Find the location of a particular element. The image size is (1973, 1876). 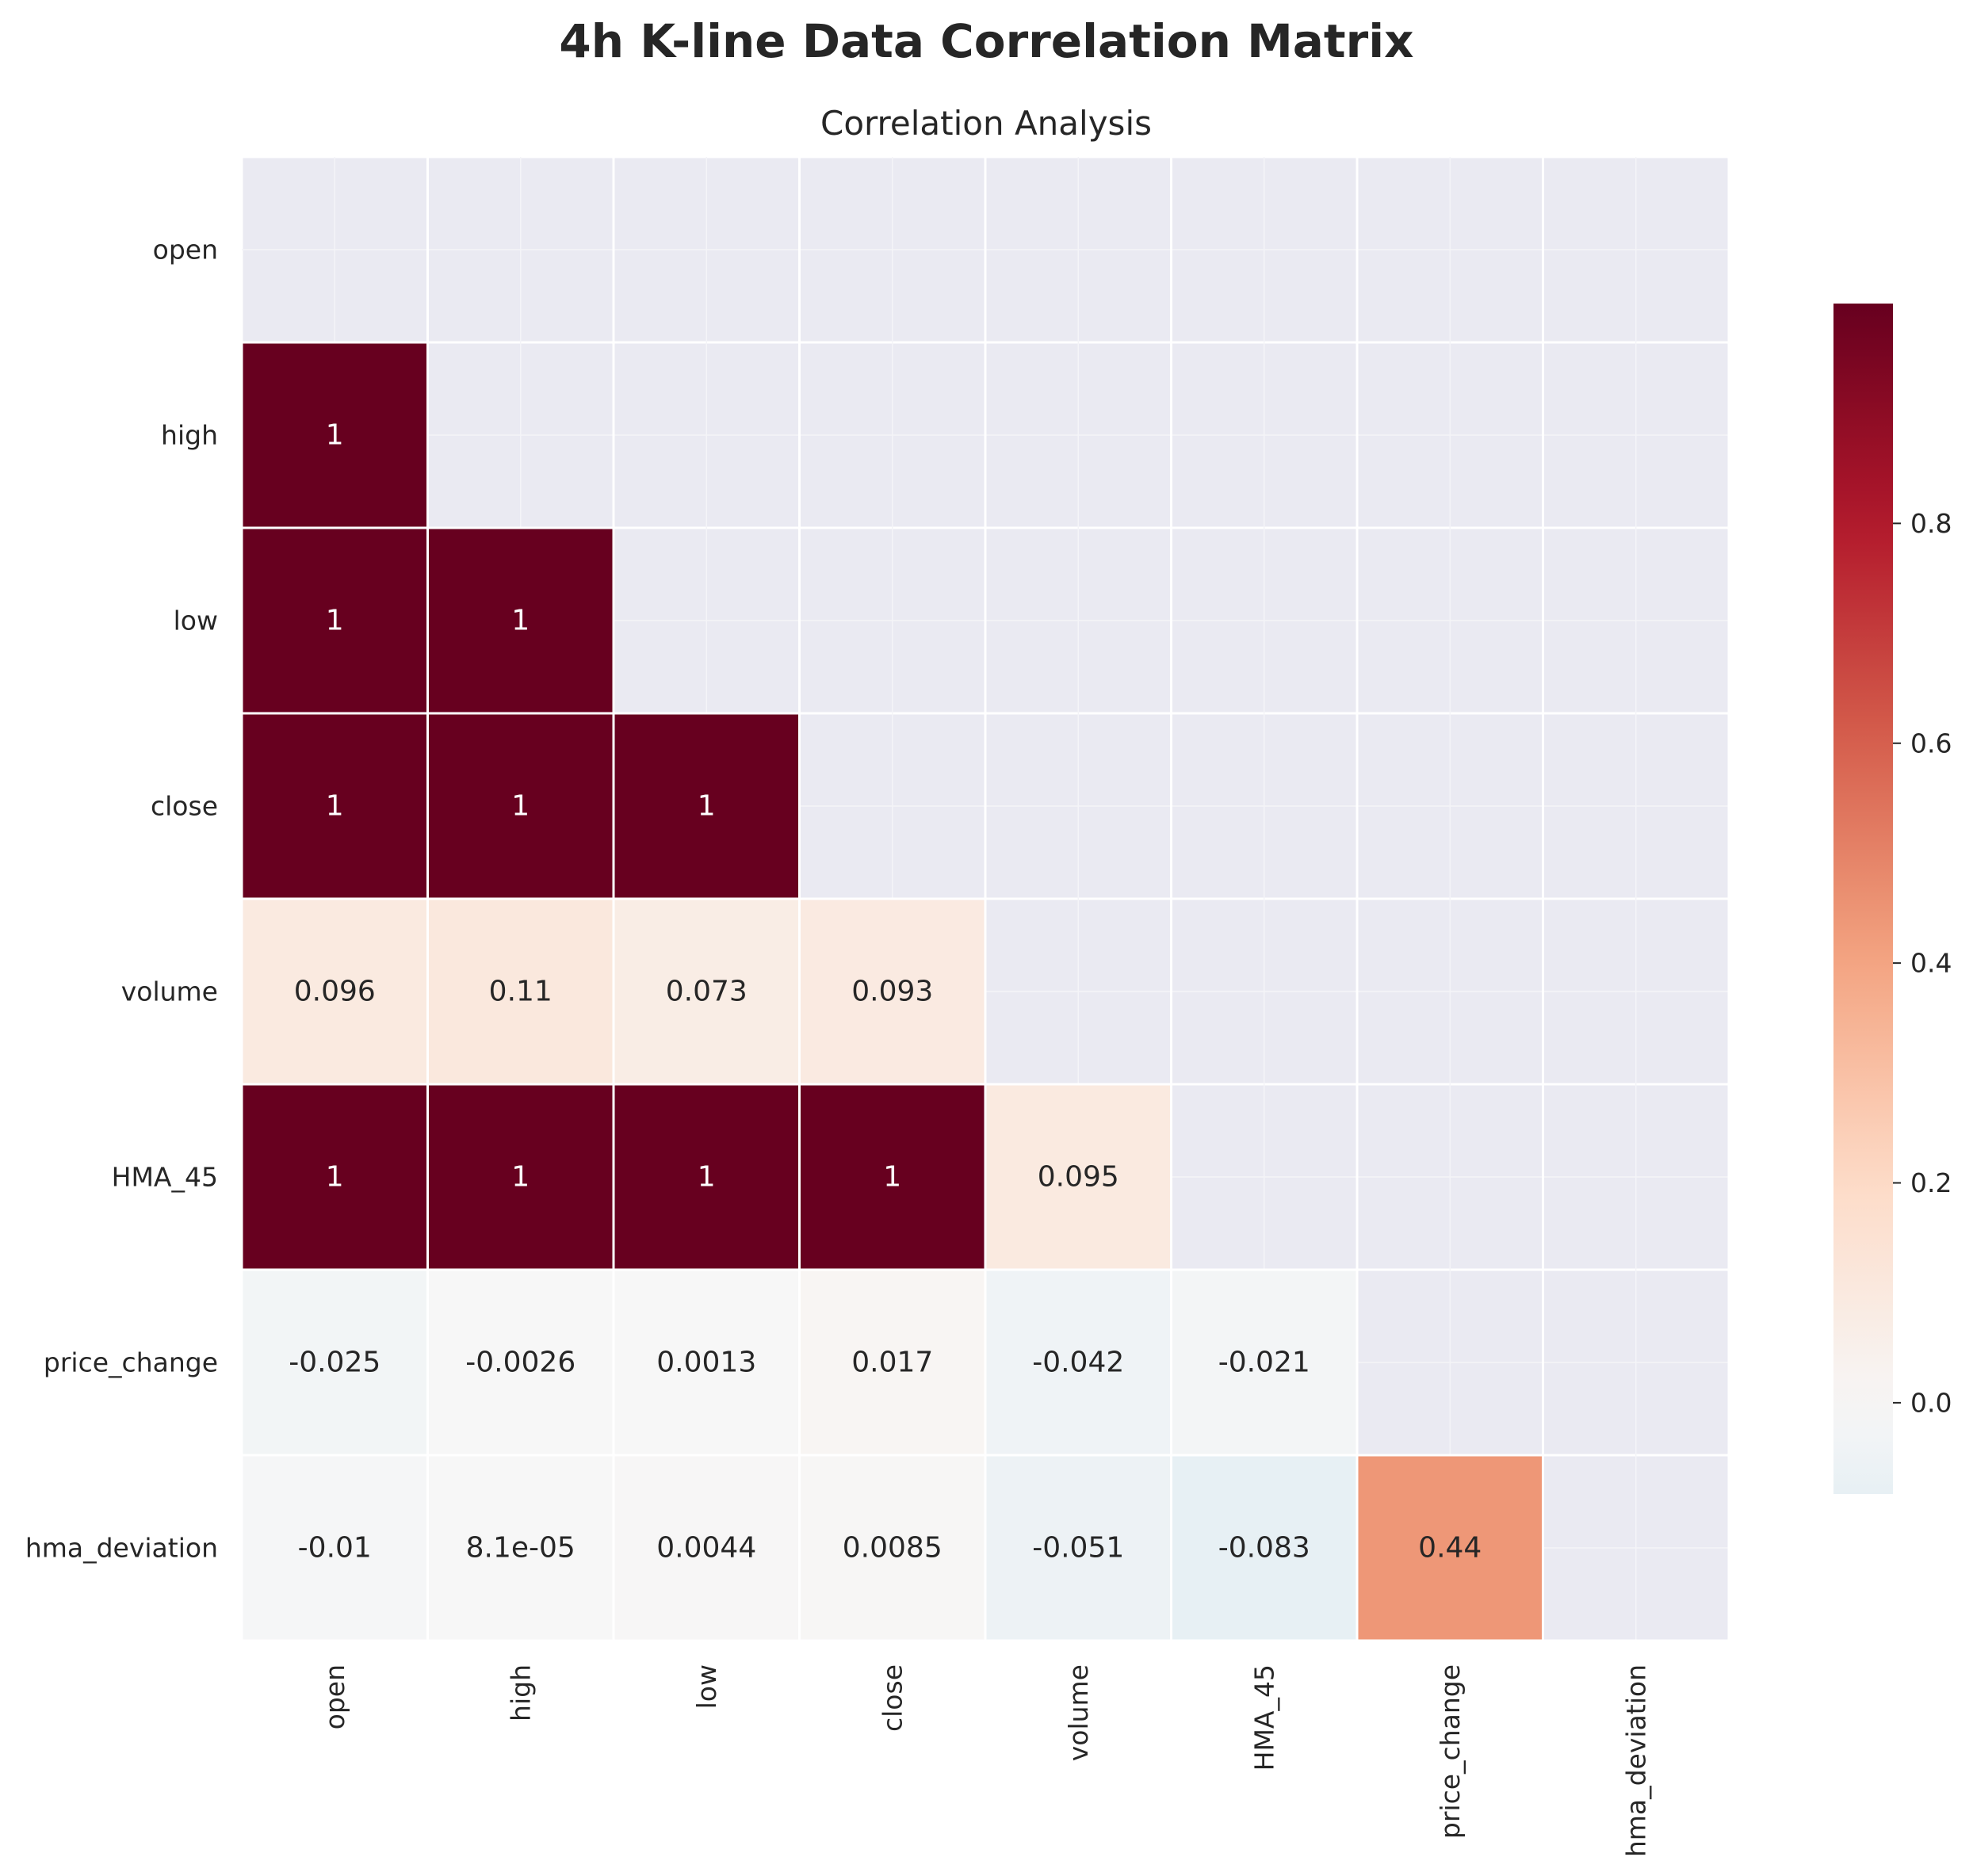

x-tick-label: hma_deviation is located at coordinates (1635, 1760).